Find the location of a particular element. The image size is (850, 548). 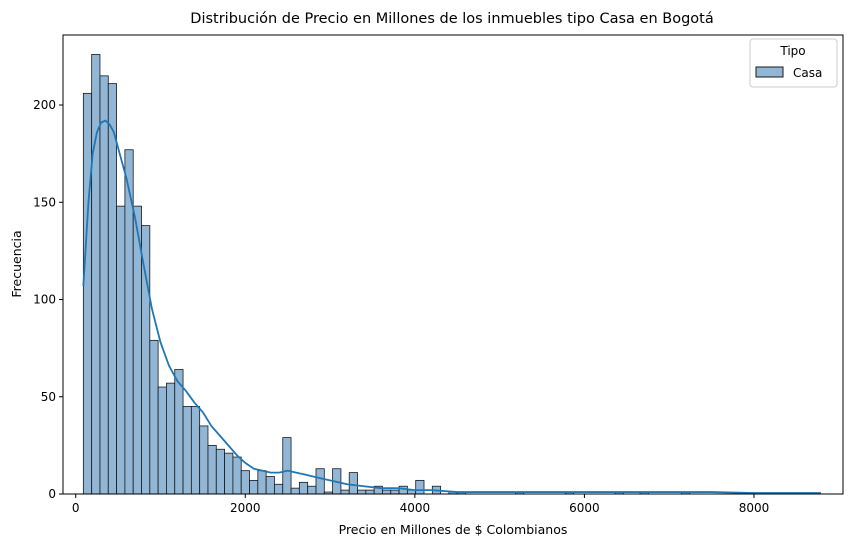

legend-swatch is located at coordinates (769, 72).